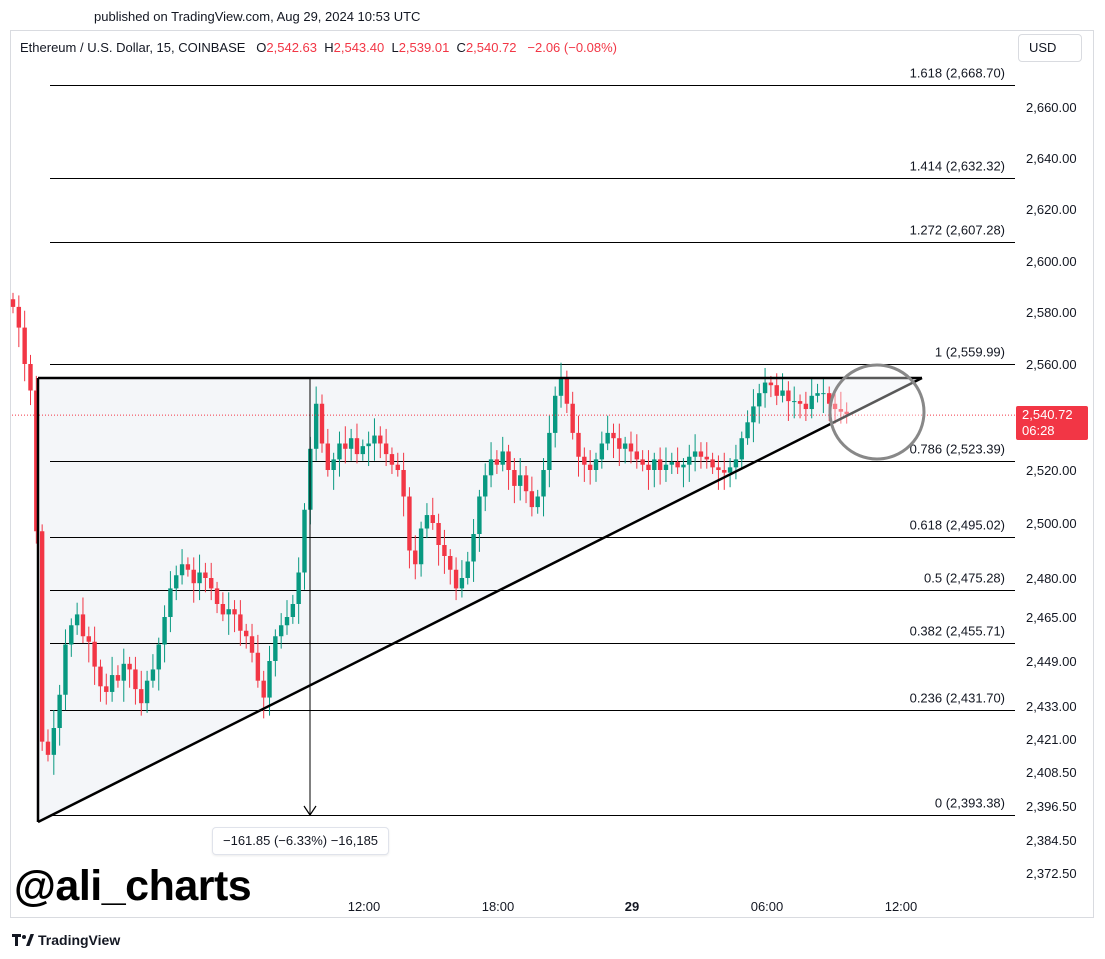 This screenshot has height=959, width=1105. What do you see at coordinates (957, 166) in the screenshot?
I see `fib-label: 1.414 (2,632.32)` at bounding box center [957, 166].